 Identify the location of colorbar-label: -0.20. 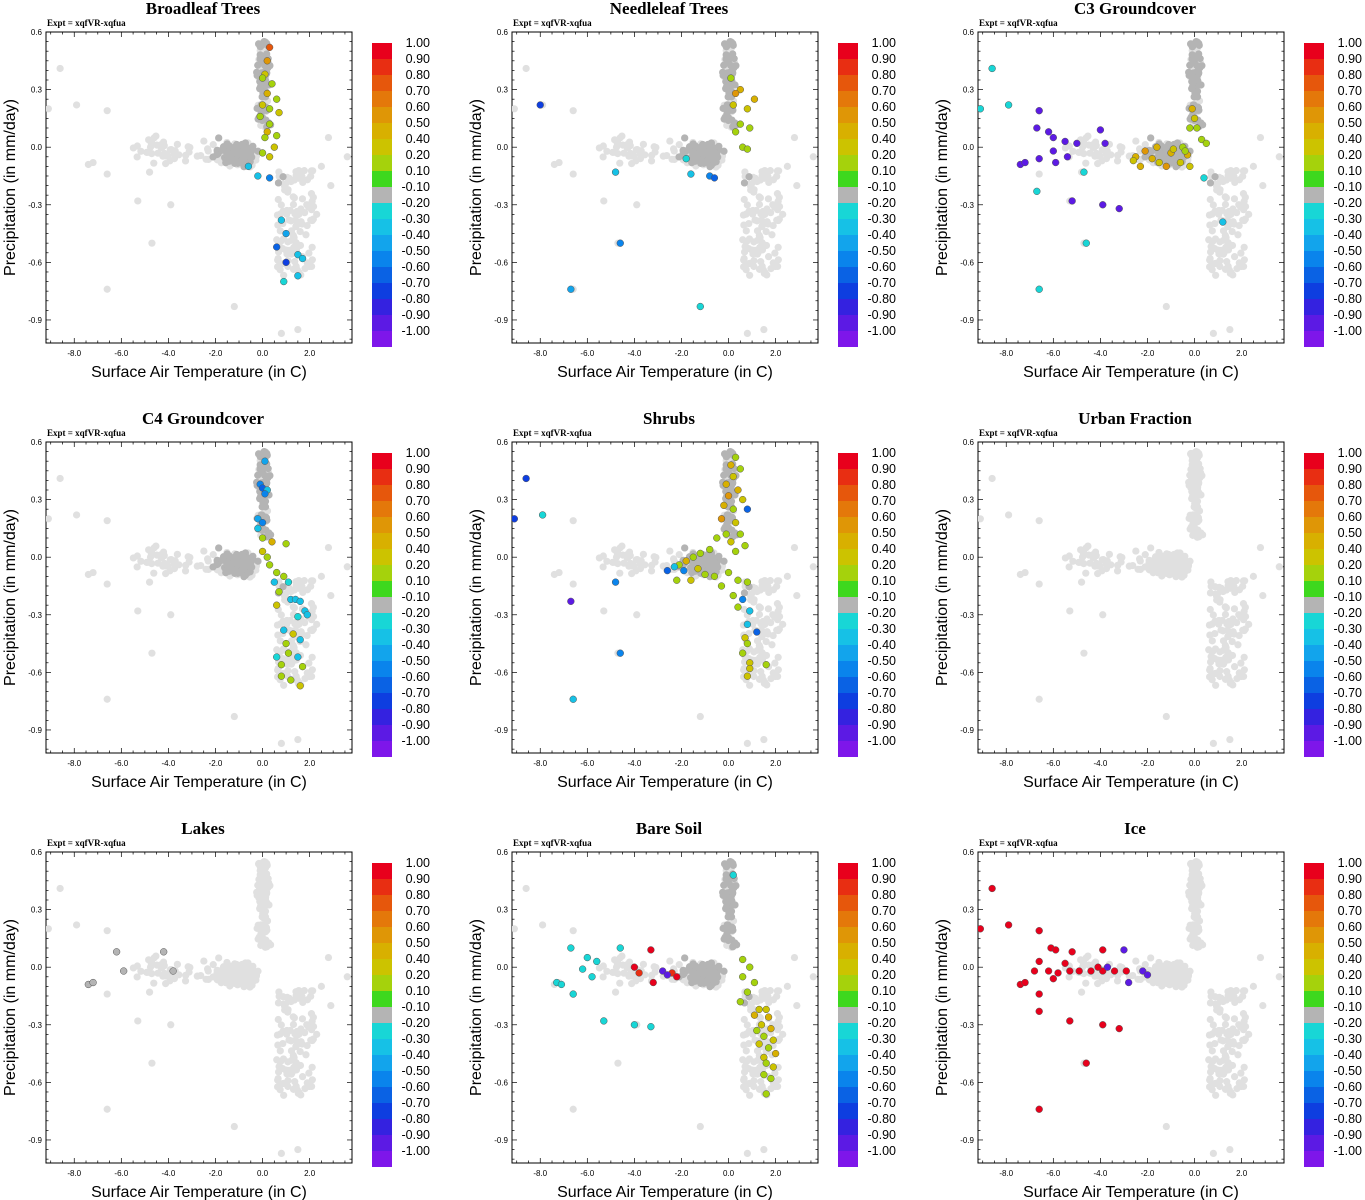
(882, 203).